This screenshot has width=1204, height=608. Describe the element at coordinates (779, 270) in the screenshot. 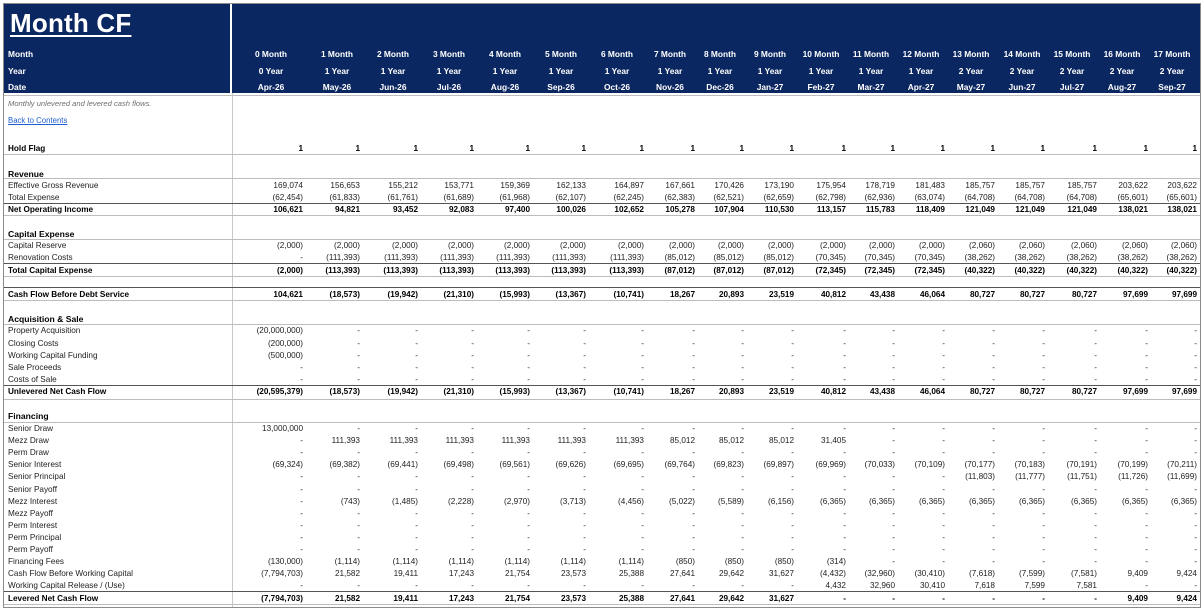

I see `table-cell: (87,012)` at that location.